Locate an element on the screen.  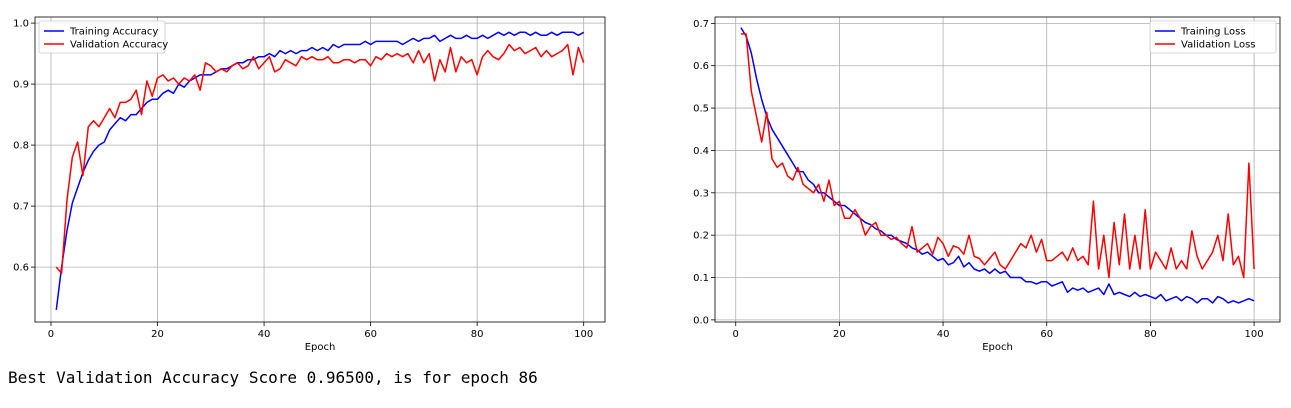
y-tick: 0.0 is located at coordinates (704, 320).